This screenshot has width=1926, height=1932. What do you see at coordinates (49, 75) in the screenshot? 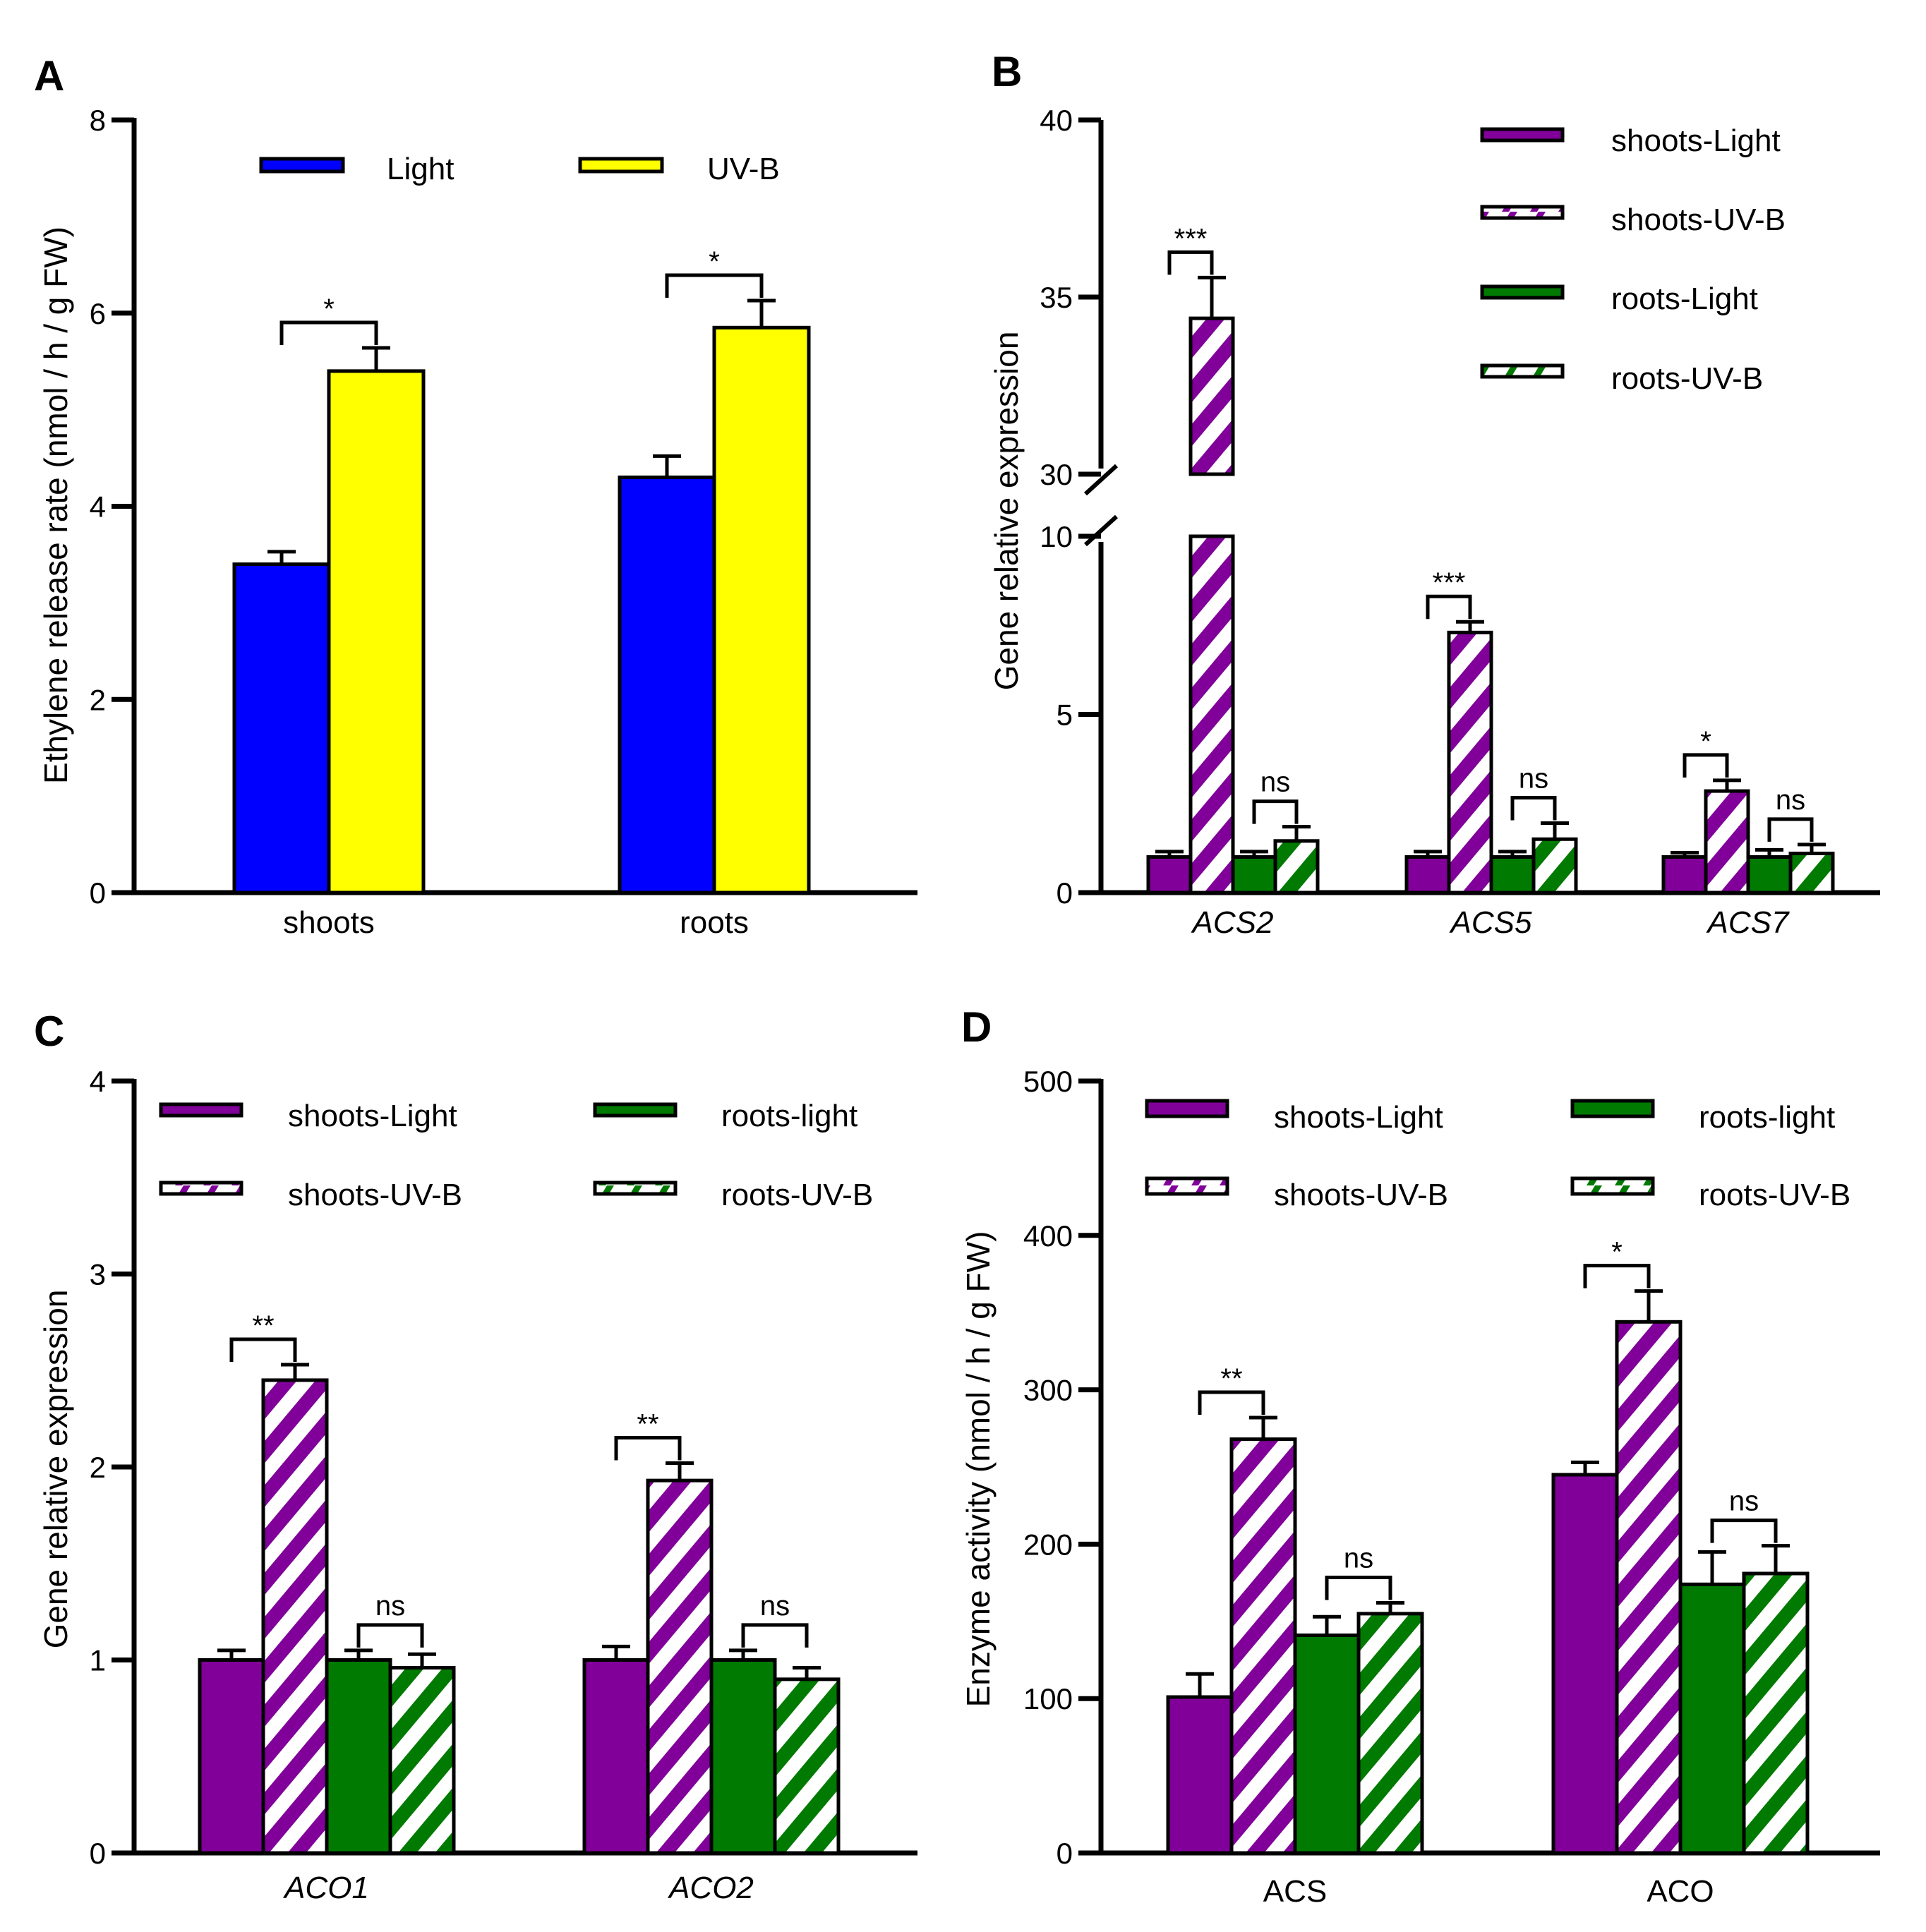
I see `panel-letter: A` at bounding box center [49, 75].